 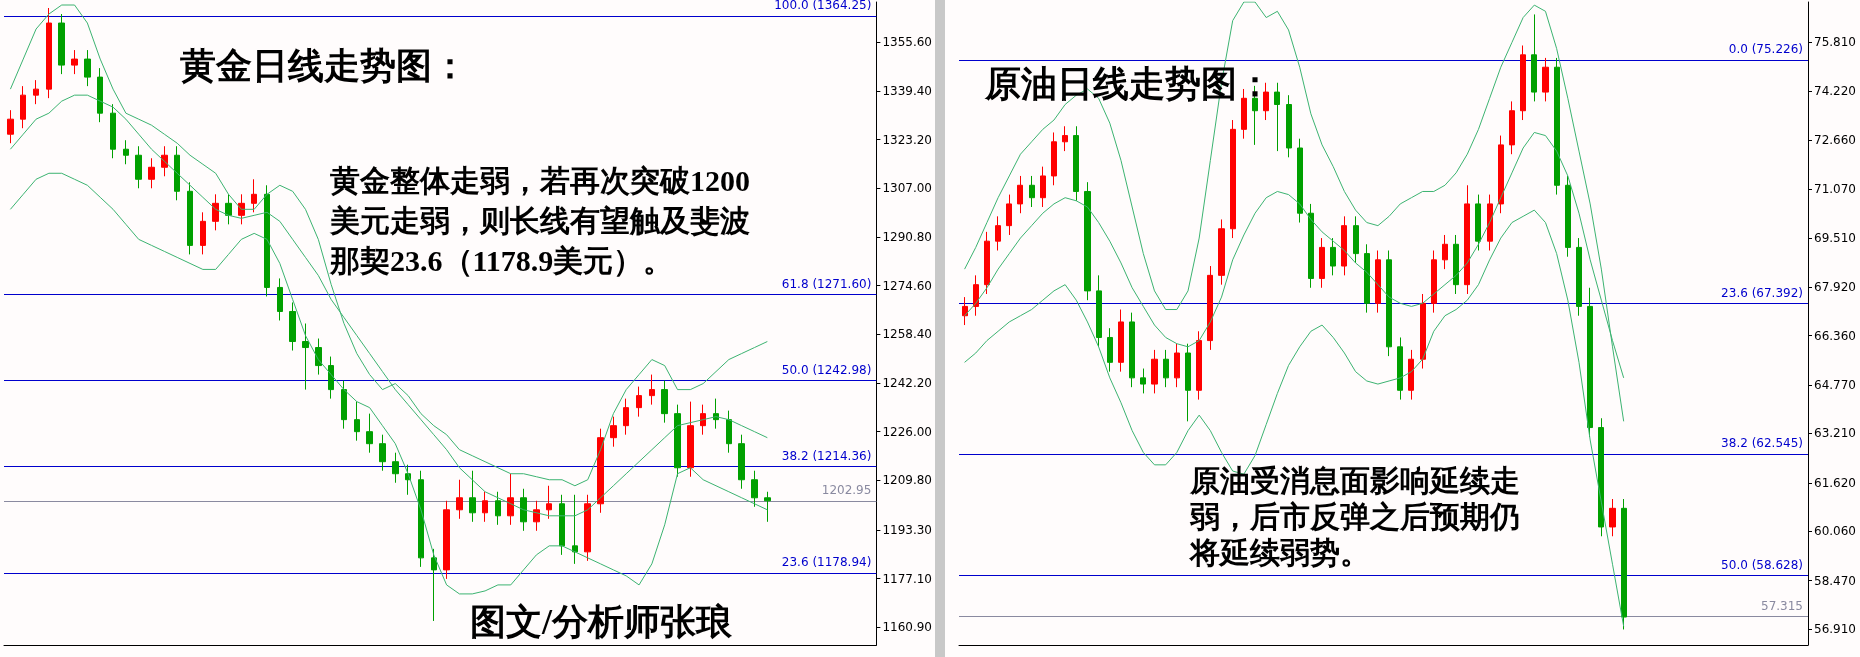 I want to click on annotation: 原油受消息面影响延续走弱，后市反弹之后预期仍将延续弱势。, so click(x=1354, y=516).